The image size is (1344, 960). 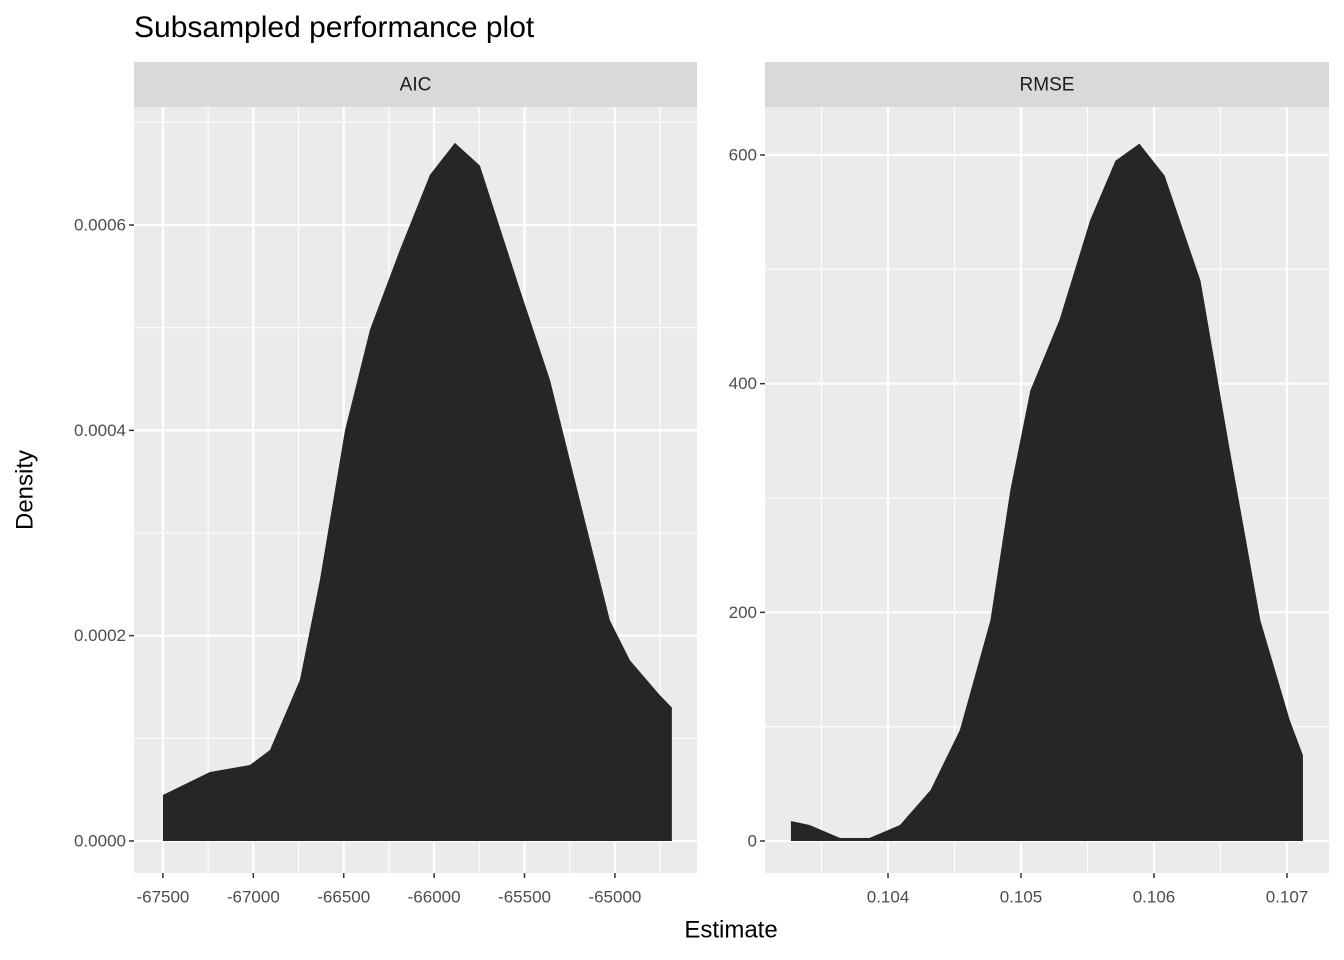 I want to click on strip-label: AIC, so click(x=416, y=85).